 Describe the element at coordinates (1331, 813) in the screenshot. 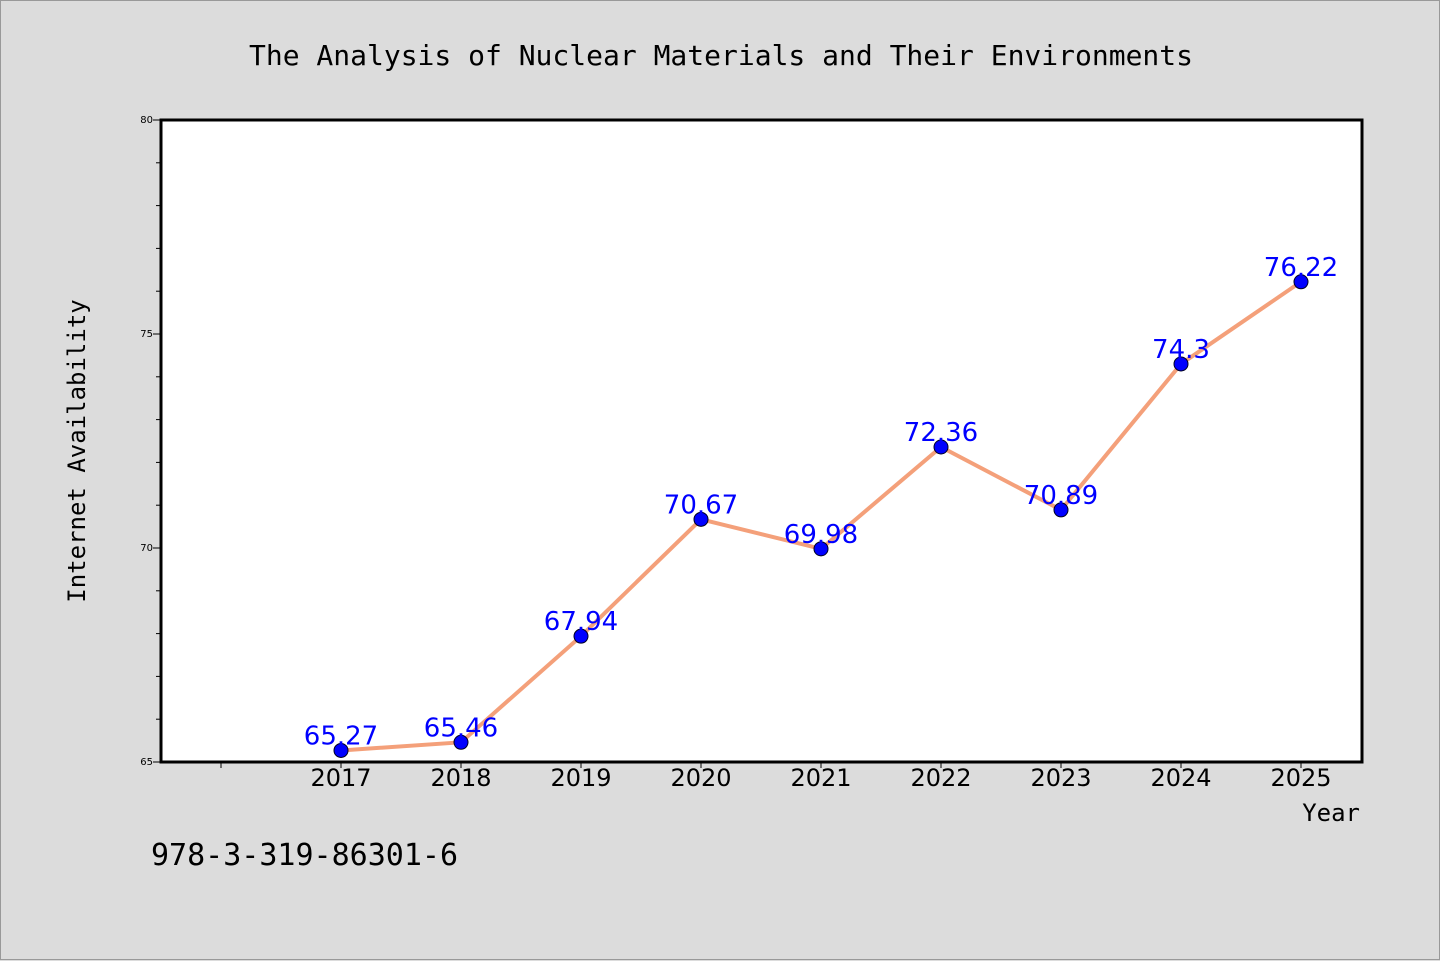

I see `x-axis-label: Year` at that location.